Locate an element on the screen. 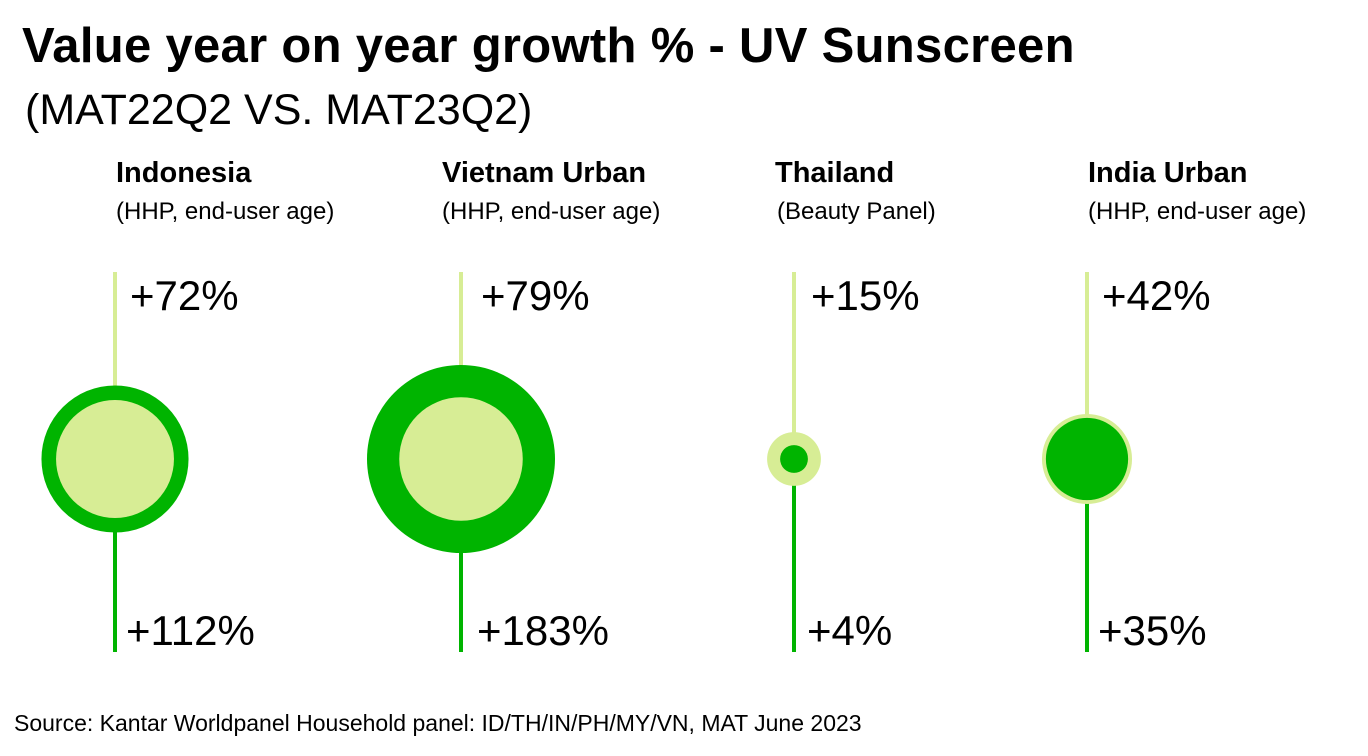 This screenshot has height=756, width=1368. panel-label-vietnam-urban: (HHP, end-user age) is located at coordinates (551, 211).